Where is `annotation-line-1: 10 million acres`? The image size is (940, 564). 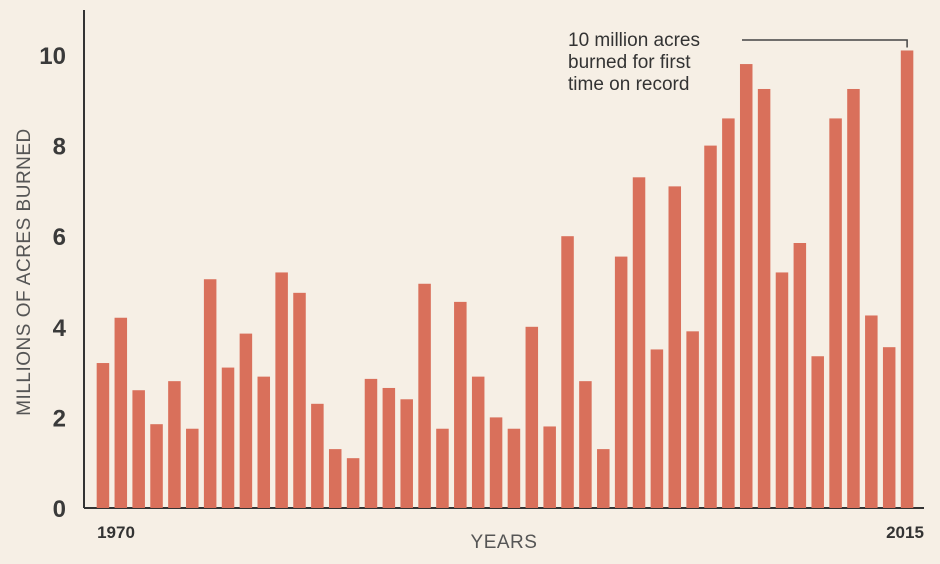 annotation-line-1: 10 million acres is located at coordinates (634, 40).